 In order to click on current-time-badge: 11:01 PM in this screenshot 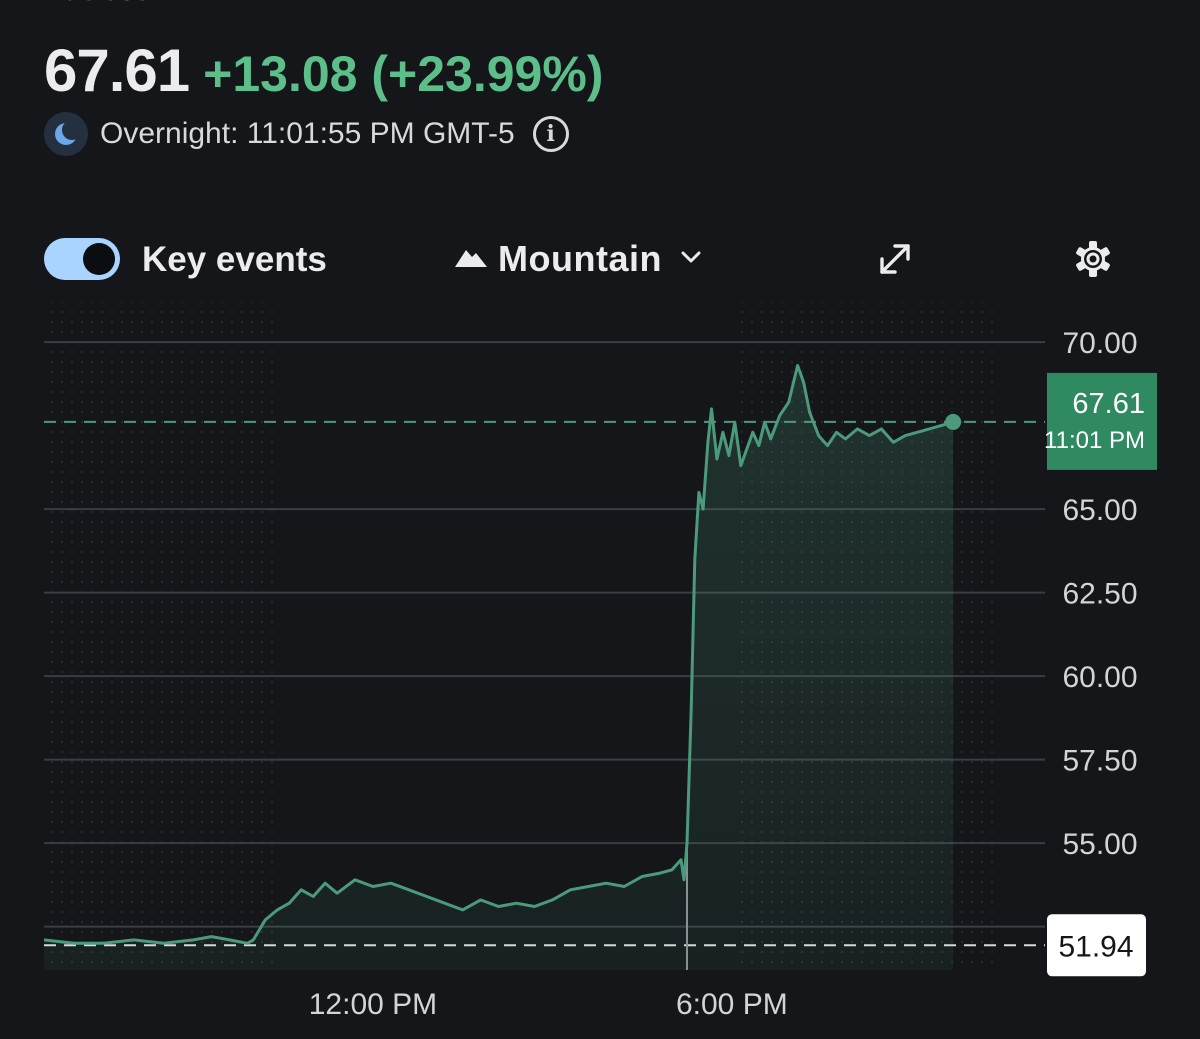, I will do `click(1094, 440)`.